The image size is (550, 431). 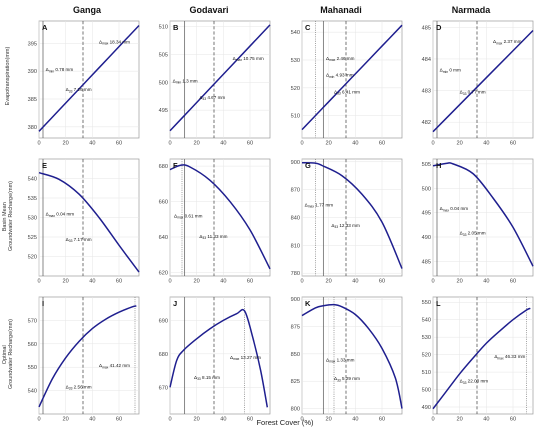 I want to click on panel-a-y-tick-label: 385, so click(x=32, y=100).